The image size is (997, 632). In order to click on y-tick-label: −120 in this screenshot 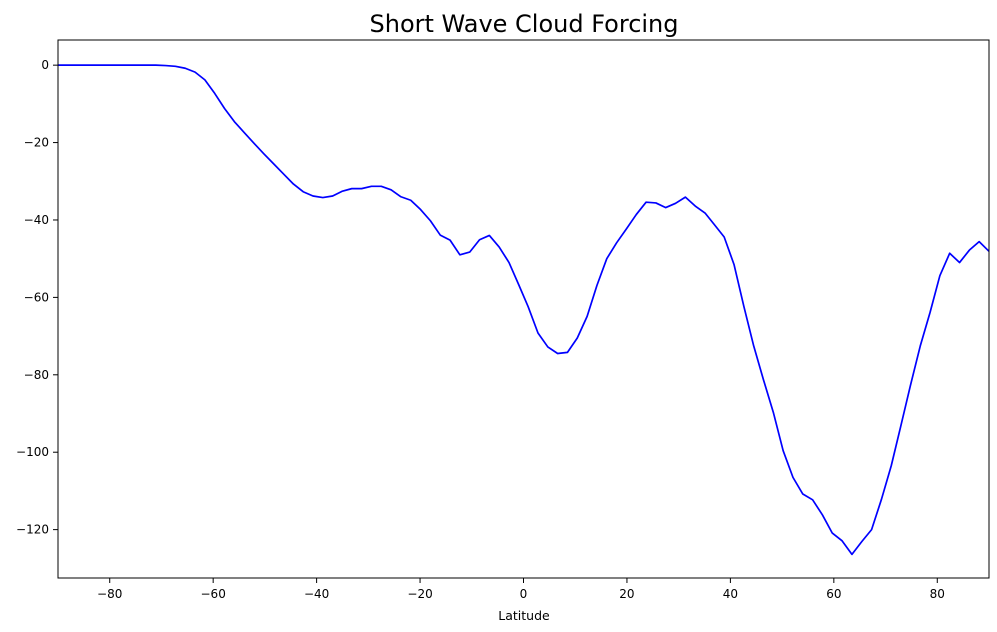, I will do `click(32, 530)`.